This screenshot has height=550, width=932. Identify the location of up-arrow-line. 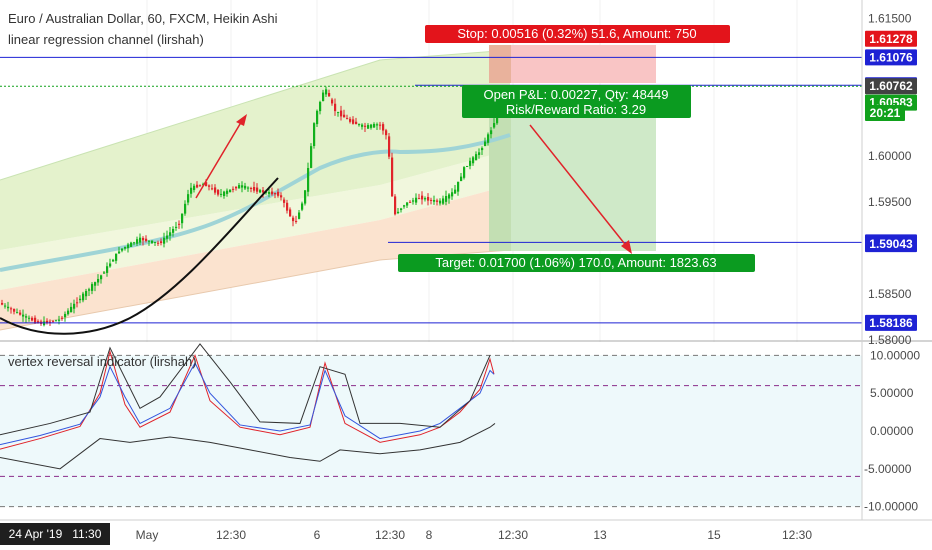
(219, 158).